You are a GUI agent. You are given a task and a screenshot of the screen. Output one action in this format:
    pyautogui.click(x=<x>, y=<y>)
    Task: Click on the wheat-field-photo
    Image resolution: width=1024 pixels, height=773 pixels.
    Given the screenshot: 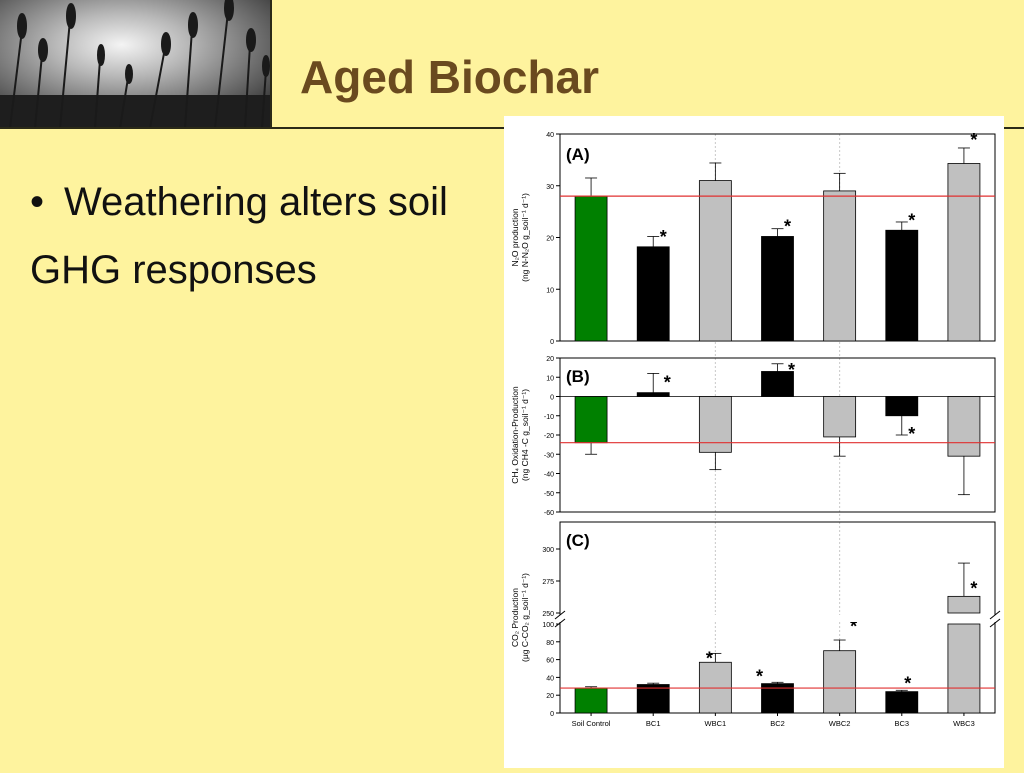 What is the action you would take?
    pyautogui.click(x=135, y=64)
    